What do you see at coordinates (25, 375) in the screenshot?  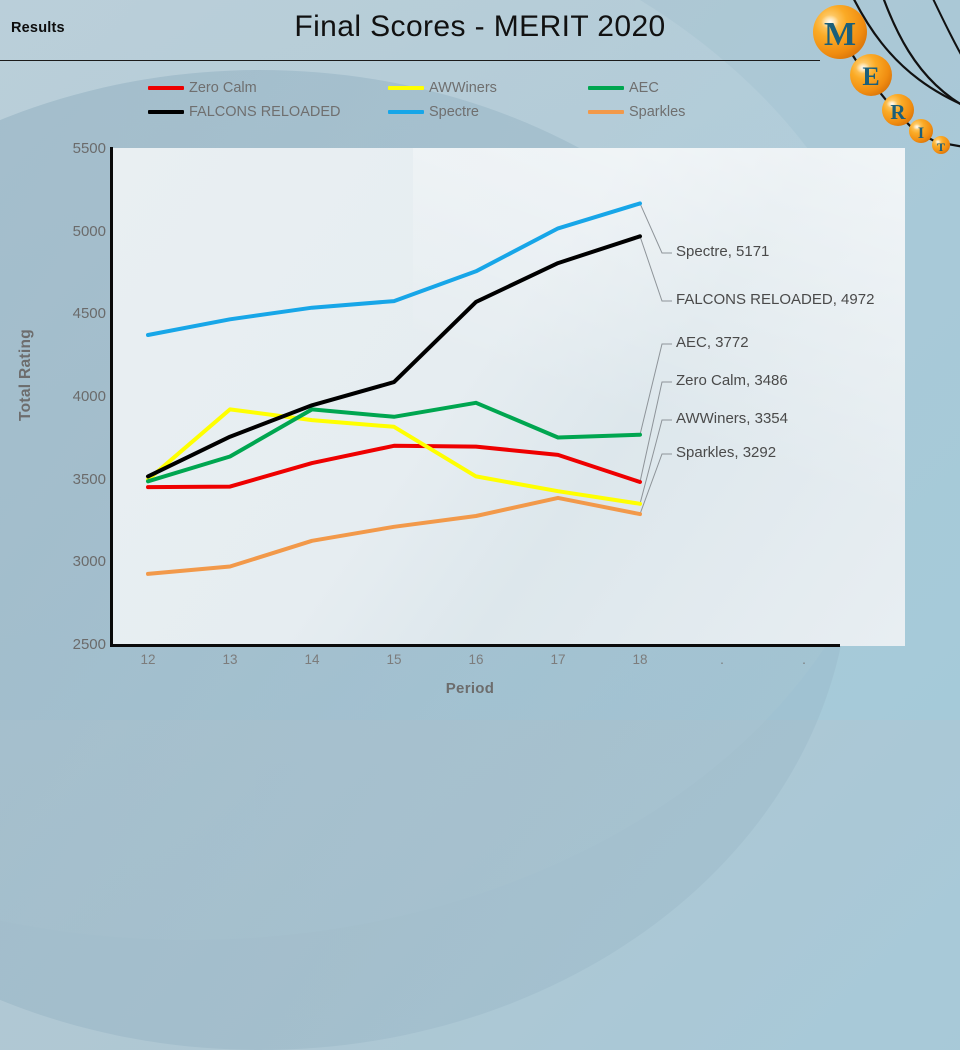 I see `y-axis-title: Total Rating` at bounding box center [25, 375].